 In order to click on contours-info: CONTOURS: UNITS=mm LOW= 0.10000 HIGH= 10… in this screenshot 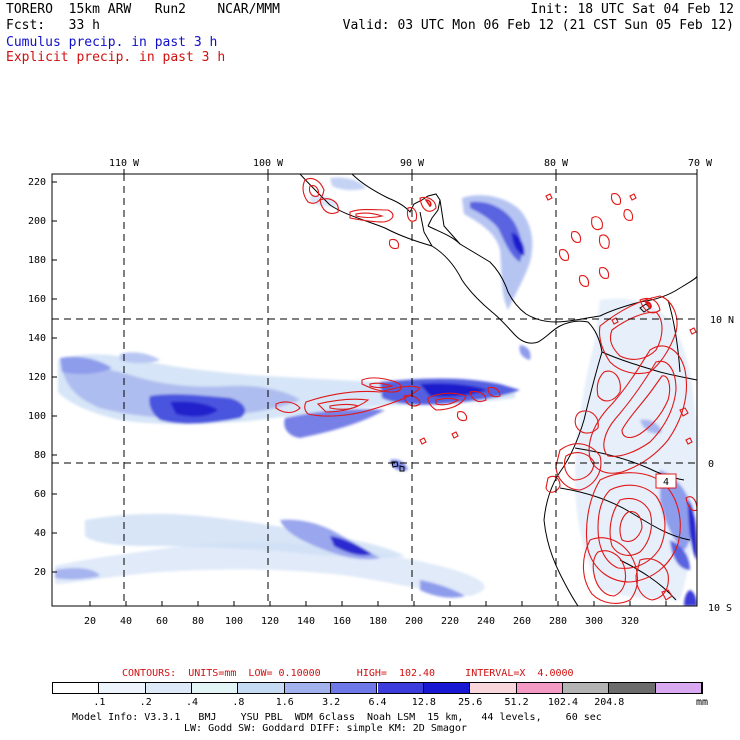, I will do `click(348, 673)`.